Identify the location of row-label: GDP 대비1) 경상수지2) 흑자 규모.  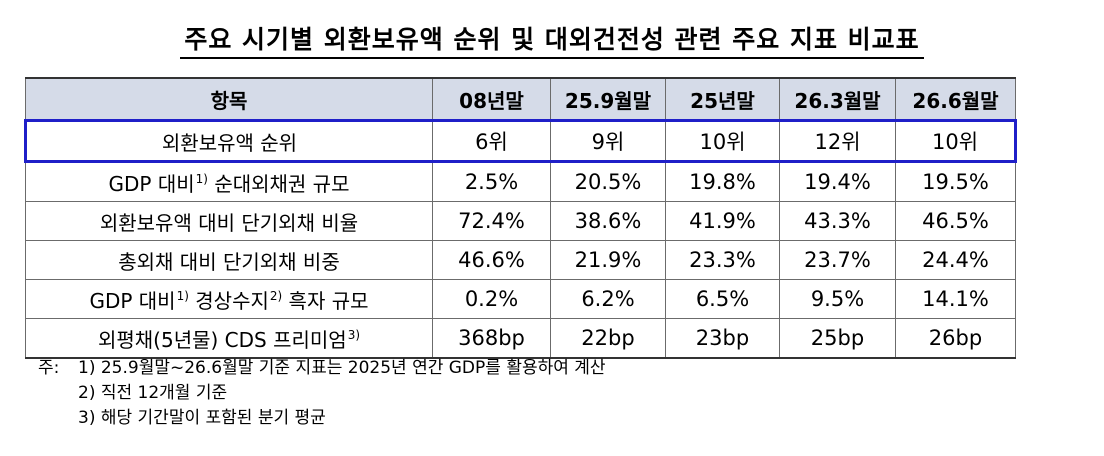
(229, 299).